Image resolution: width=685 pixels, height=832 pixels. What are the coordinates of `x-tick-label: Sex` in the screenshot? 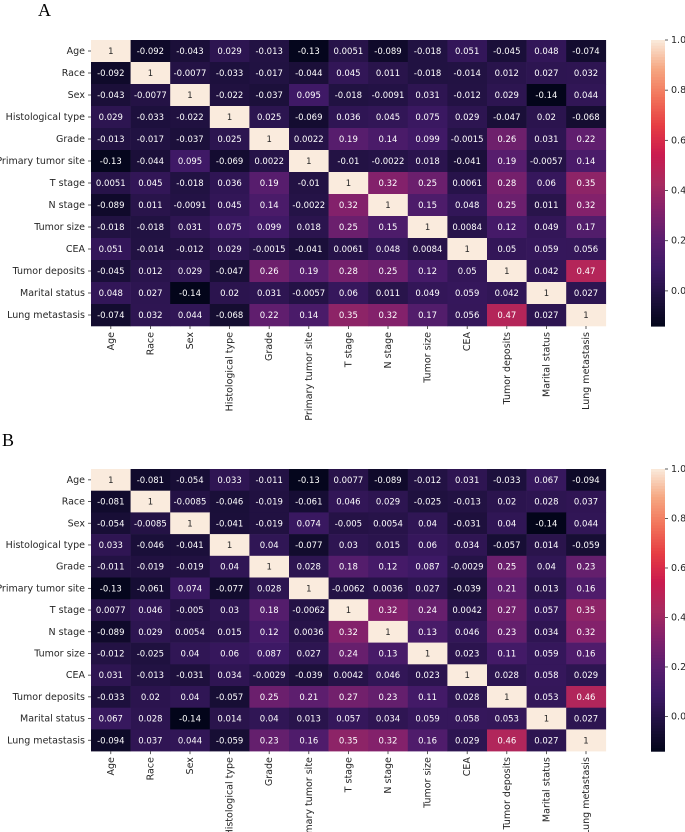 It's located at (190, 766).